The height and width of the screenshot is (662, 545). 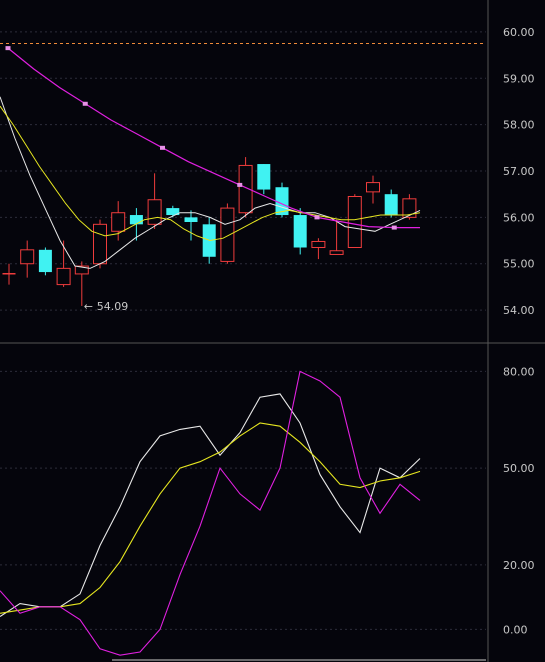 What do you see at coordinates (113, 306) in the screenshot?
I see `low-price-label: 54.09` at bounding box center [113, 306].